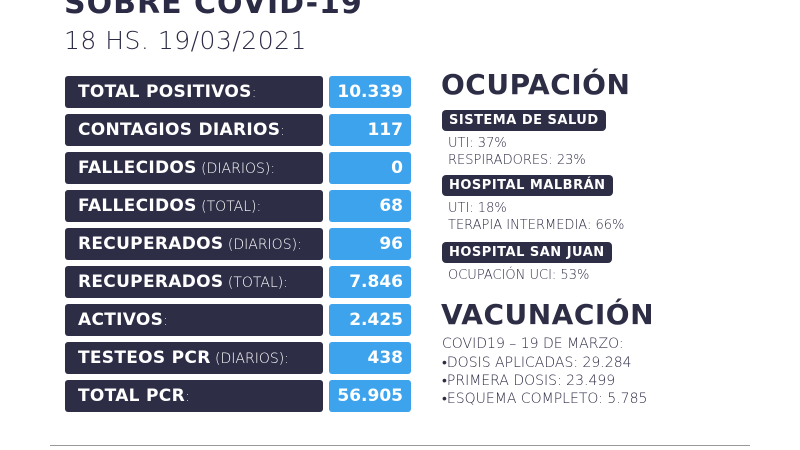  Describe the element at coordinates (370, 92) in the screenshot. I see `stat-value: 10.339` at that location.